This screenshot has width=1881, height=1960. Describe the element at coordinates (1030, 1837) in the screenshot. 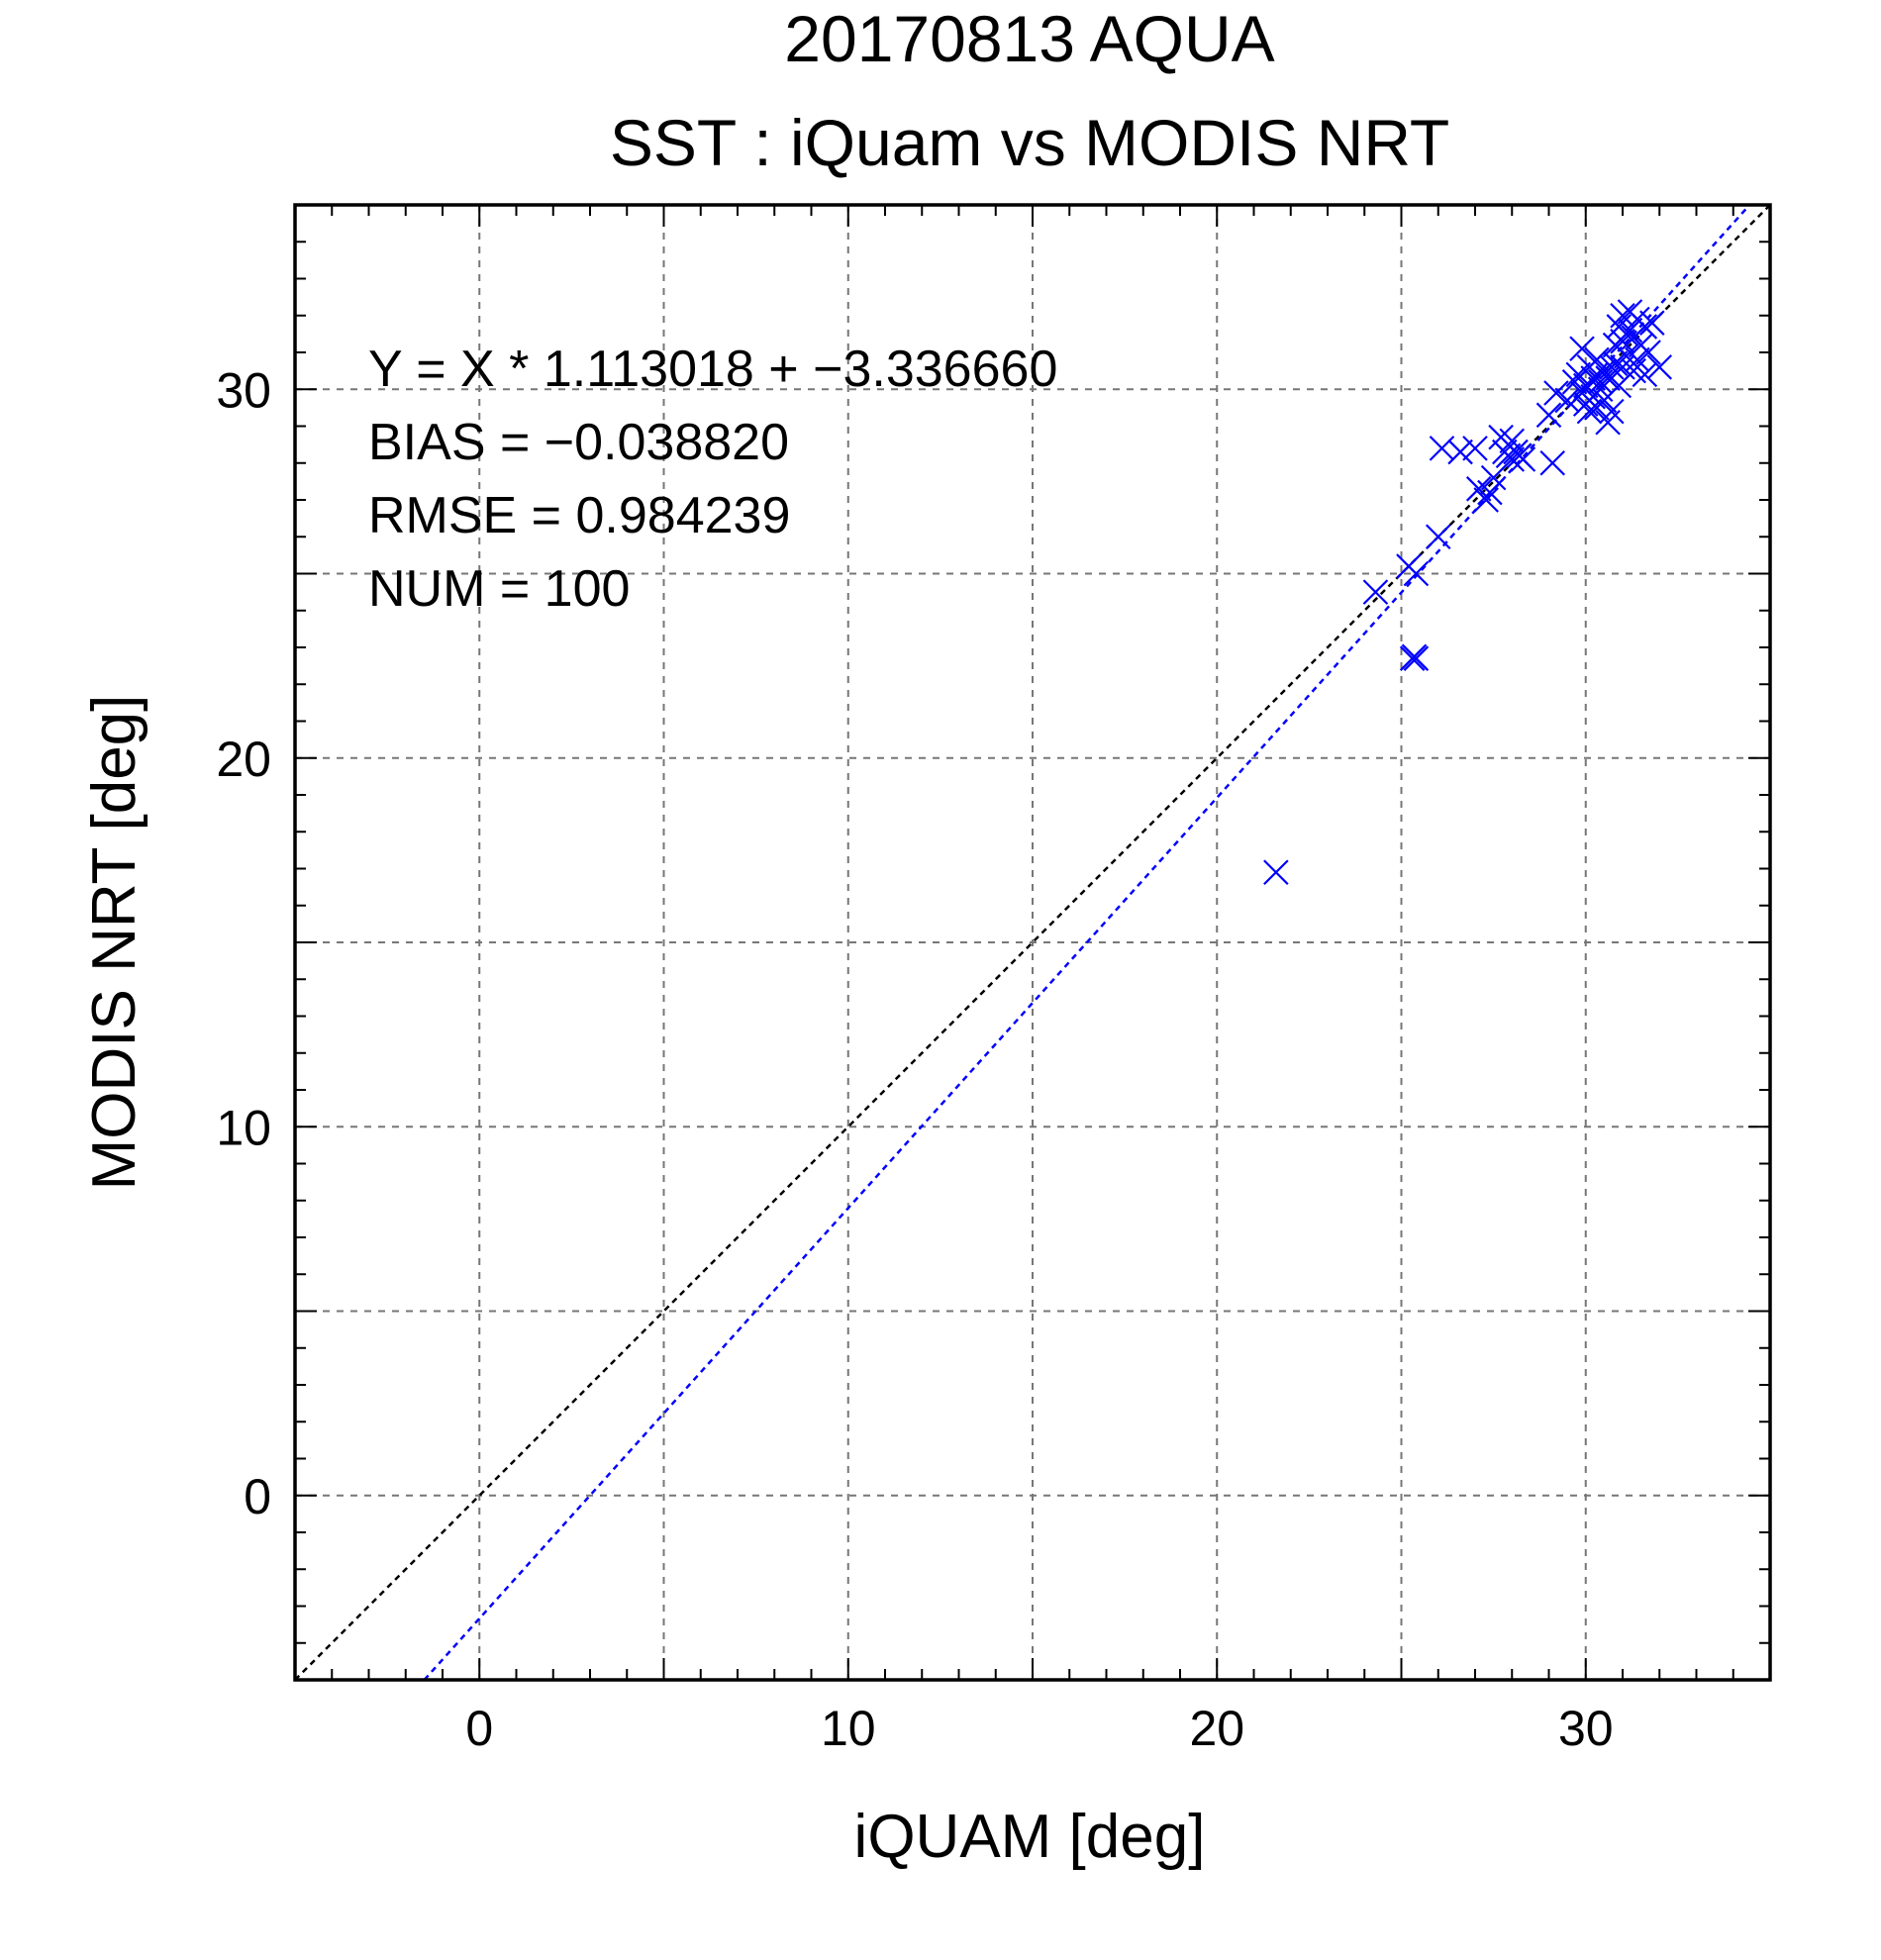

I see `x-axis-label: iQUAM [deg]` at that location.